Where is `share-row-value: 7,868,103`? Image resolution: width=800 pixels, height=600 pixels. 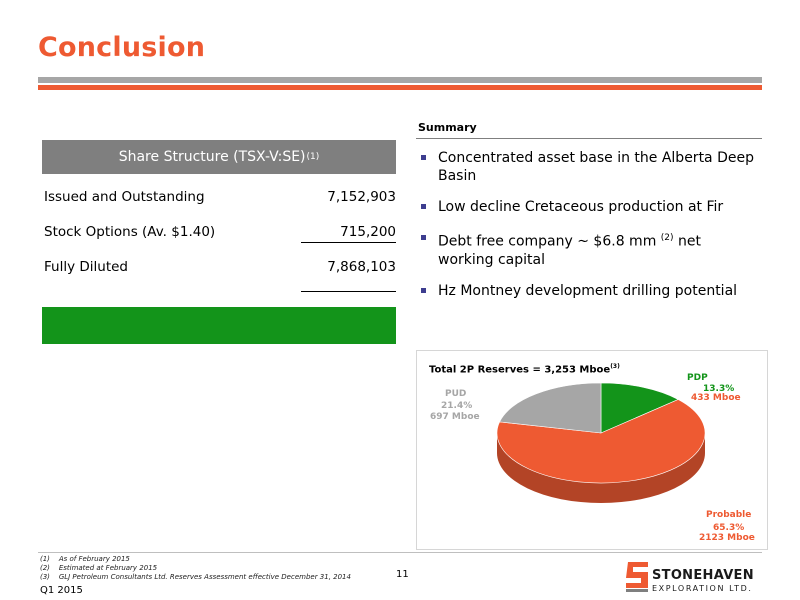 share-row-value: 7,868,103 is located at coordinates (361, 267).